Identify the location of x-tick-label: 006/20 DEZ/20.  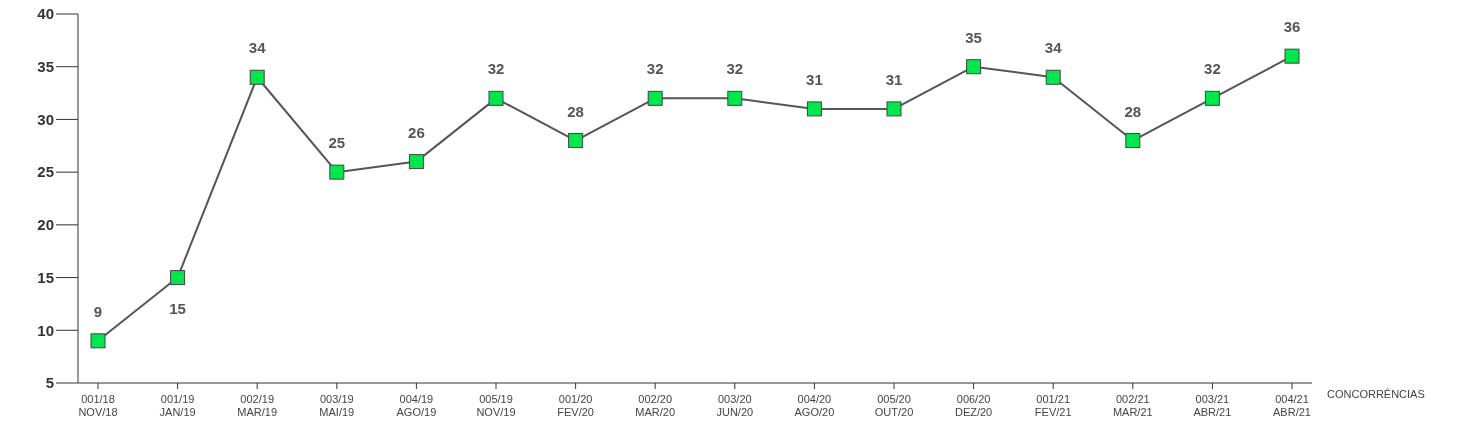
(973, 405).